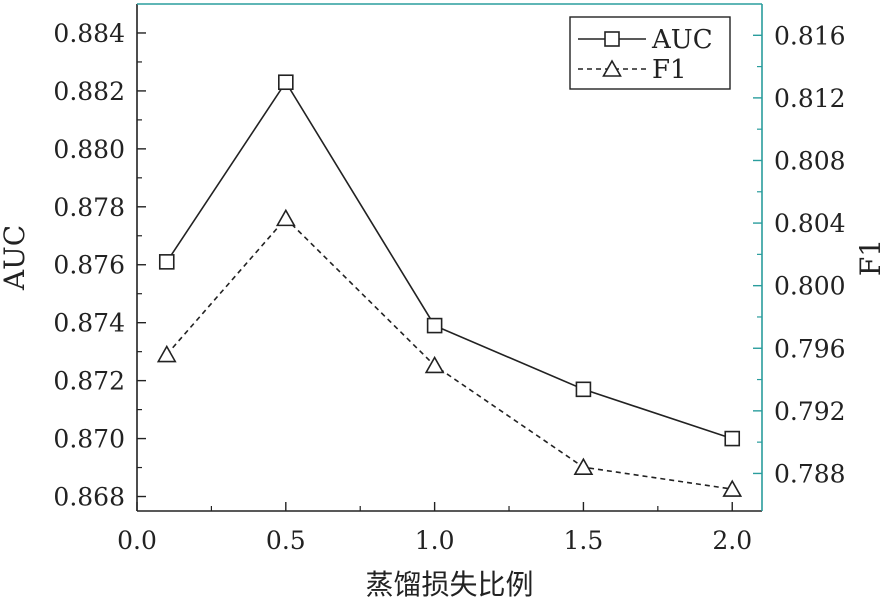 This screenshot has width=896, height=605. What do you see at coordinates (682, 40) in the screenshot?
I see `legend-label-auc: AUC` at bounding box center [682, 40].